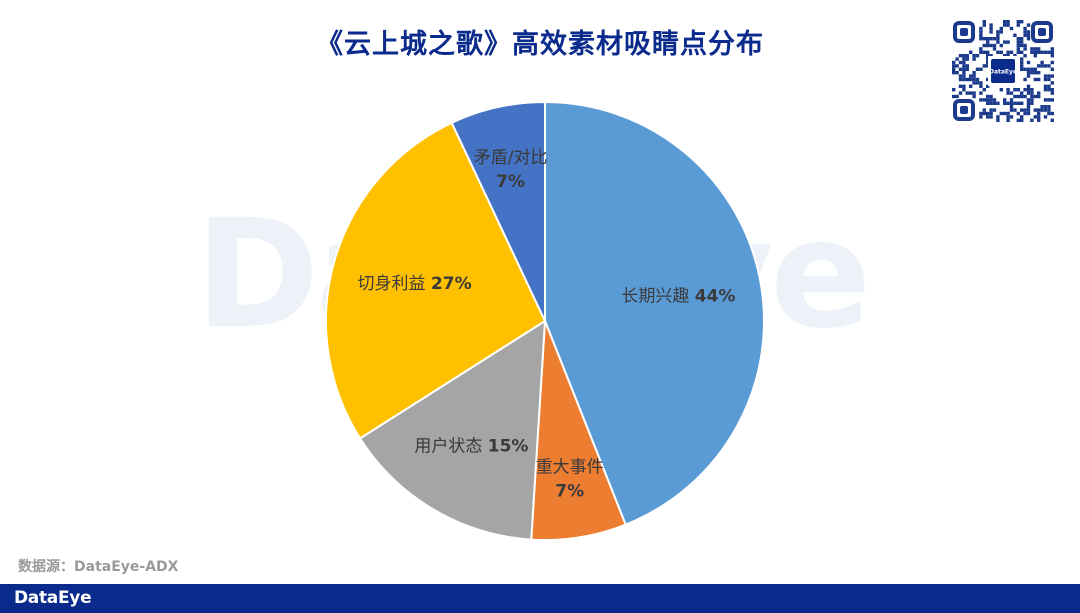 This screenshot has width=1080, height=613. I want to click on chart-title: 《云上城之歌》高效素材吸睛点分布, so click(540, 44).